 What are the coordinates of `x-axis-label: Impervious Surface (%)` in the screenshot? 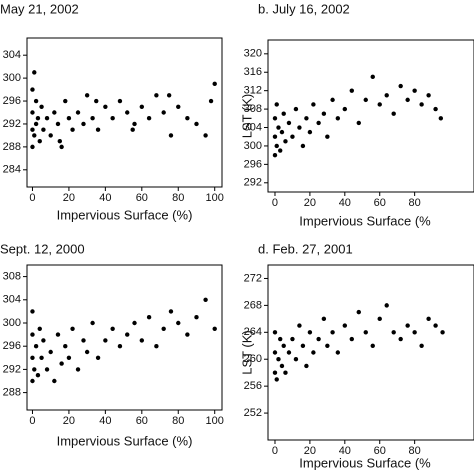 It's located at (125, 440).